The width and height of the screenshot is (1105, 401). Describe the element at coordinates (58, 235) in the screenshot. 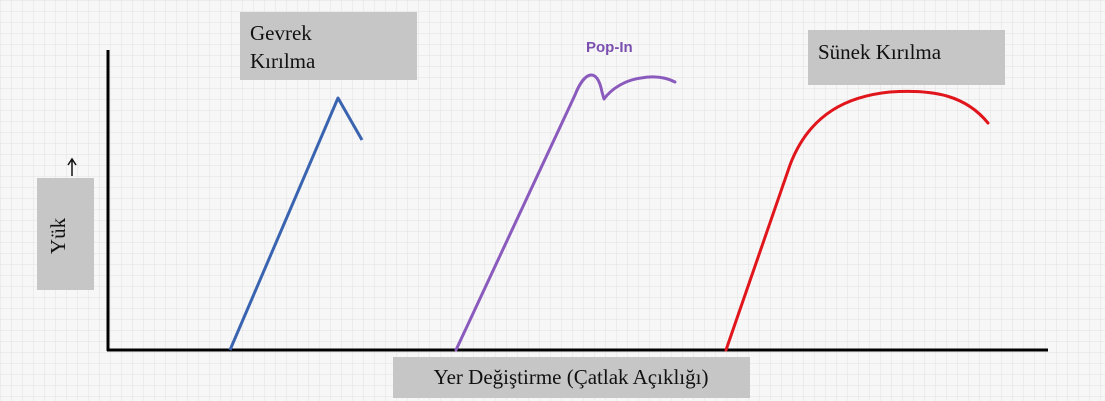

I see `y-axis-label: Yük` at that location.